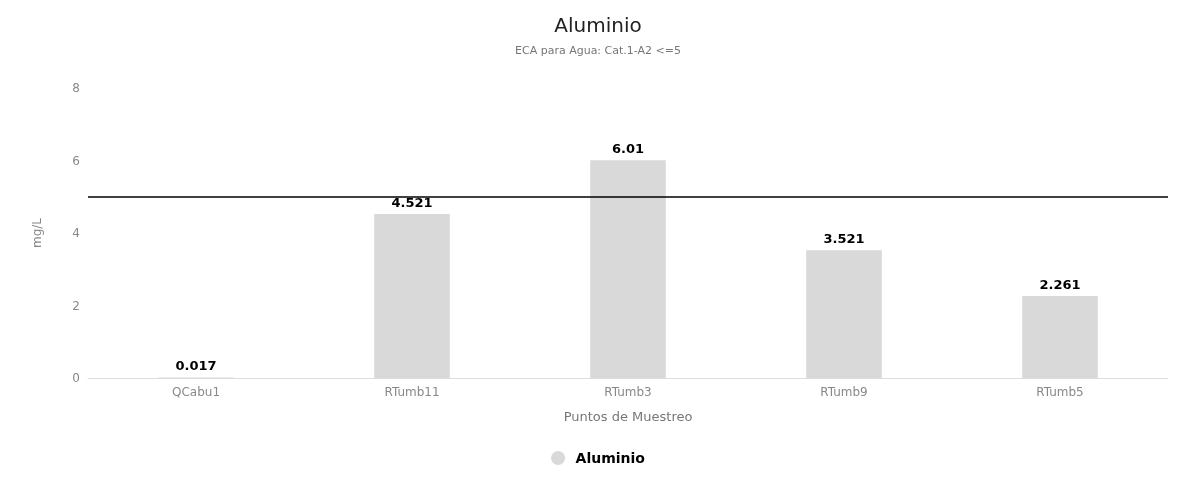 The image size is (1197, 486). What do you see at coordinates (76, 233) in the screenshot?
I see `y-tick-label: 4` at bounding box center [76, 233].